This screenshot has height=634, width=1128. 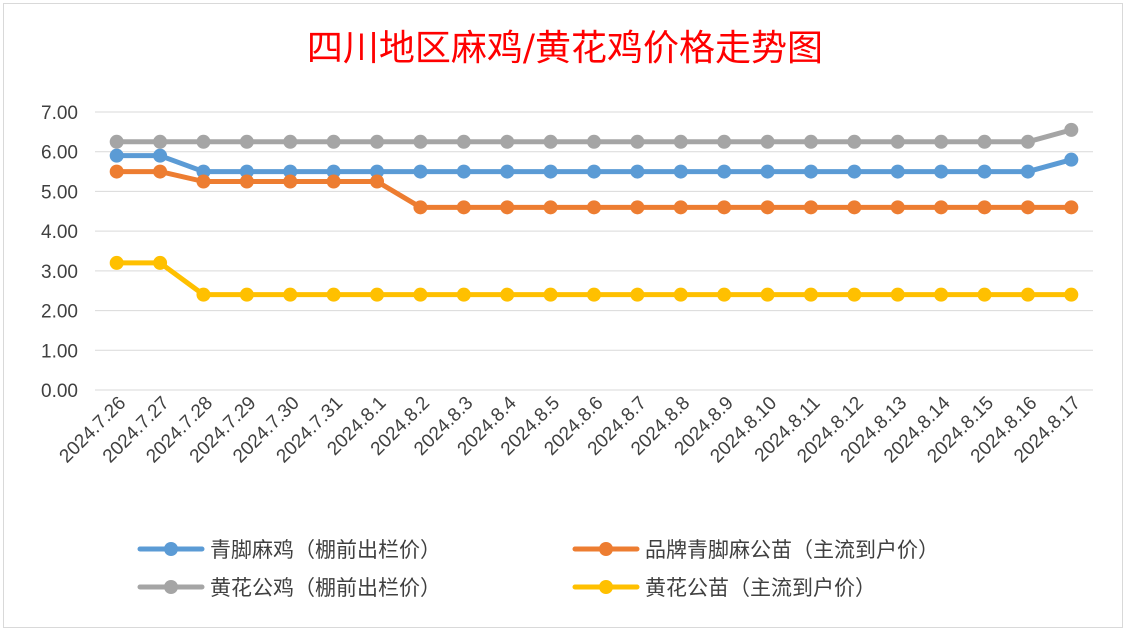 I want to click on legend-item: 青脚麻鸡（棚前出栏价）, so click(x=289, y=550).